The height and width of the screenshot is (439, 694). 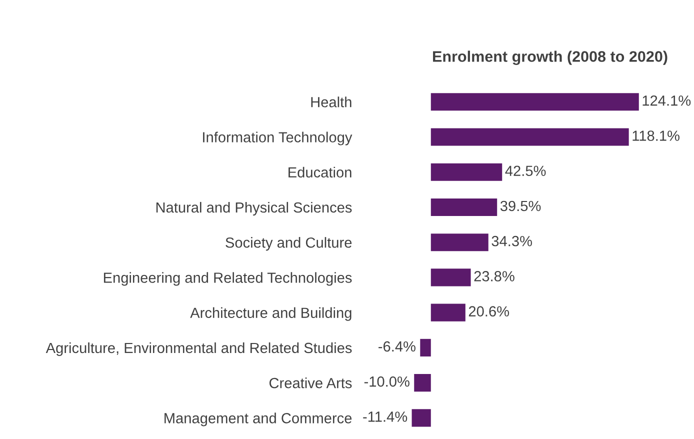 I want to click on y-tick-label: Creative Arts, so click(x=310, y=383).